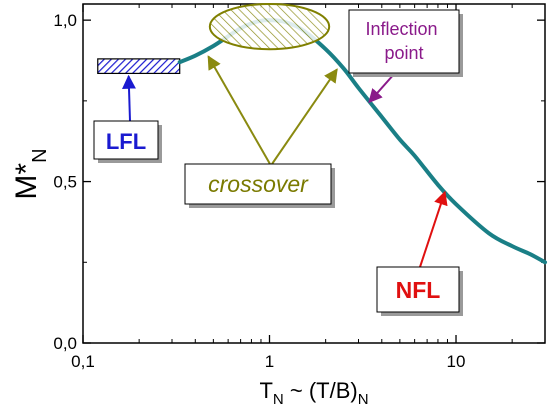 This screenshot has width=550, height=412. Describe the element at coordinates (304, 116) in the screenshot. I see `crossover-arrow-right` at that location.